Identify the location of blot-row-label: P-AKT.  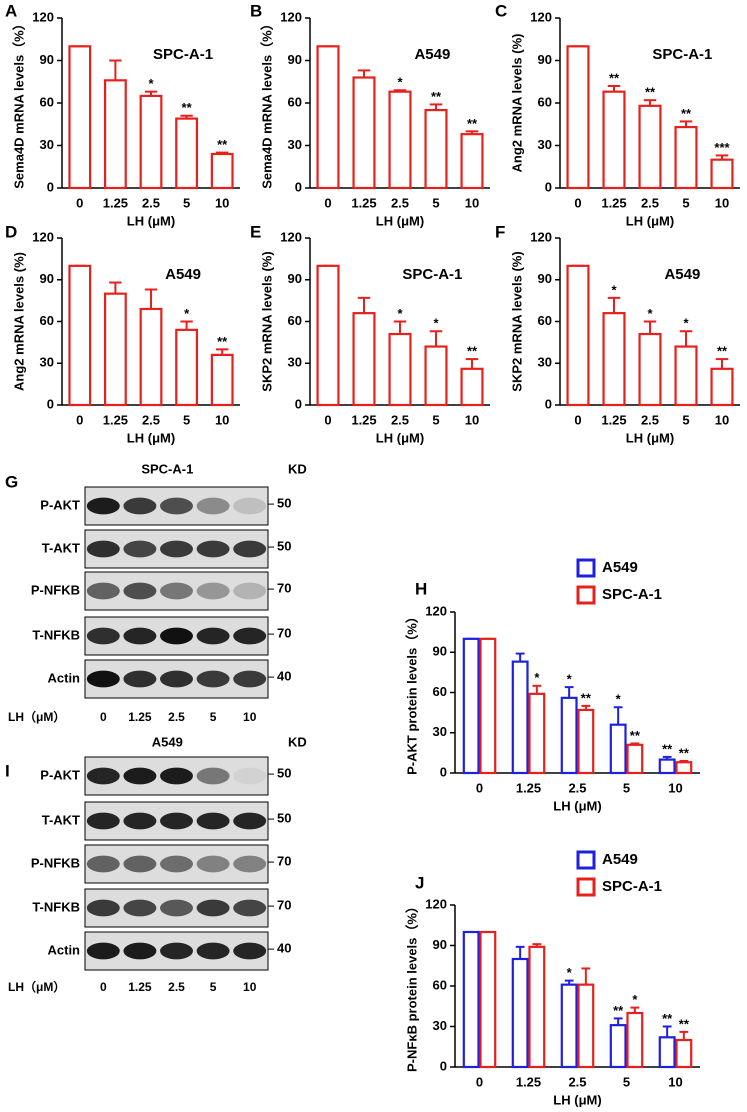
(60, 774).